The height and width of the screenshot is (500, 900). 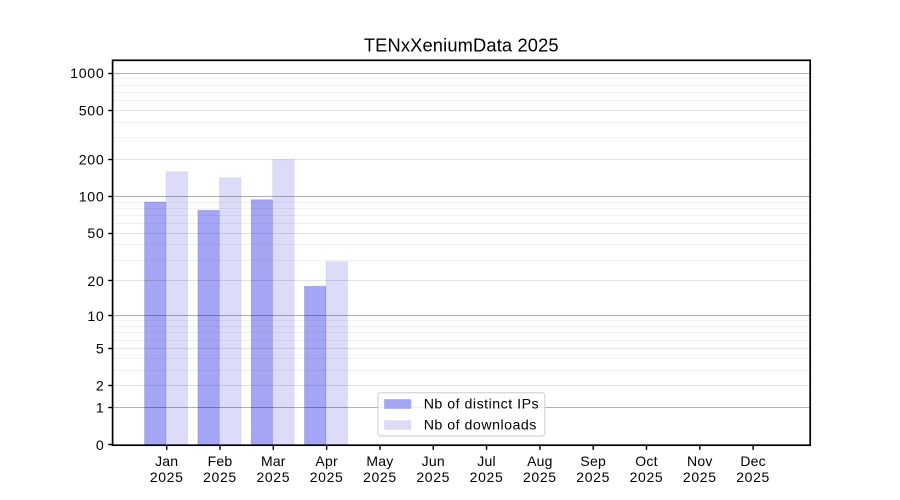 What do you see at coordinates (273, 461) in the screenshot?
I see `svg-text: Mar` at bounding box center [273, 461].